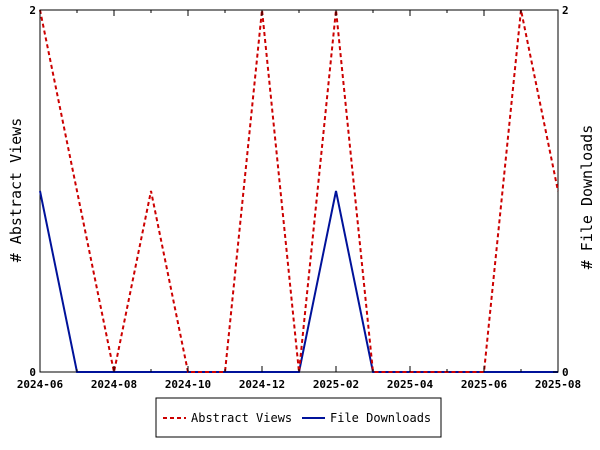 This screenshot has width=600, height=450. I want to click on y-right-tick-label: 0, so click(565, 372).